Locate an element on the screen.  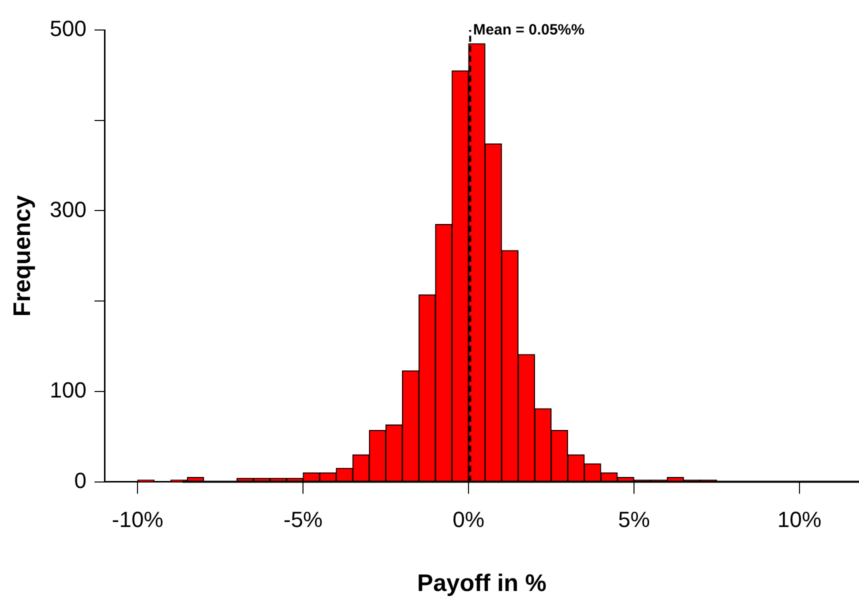
x-tick-label: -10% is located at coordinates (138, 519).